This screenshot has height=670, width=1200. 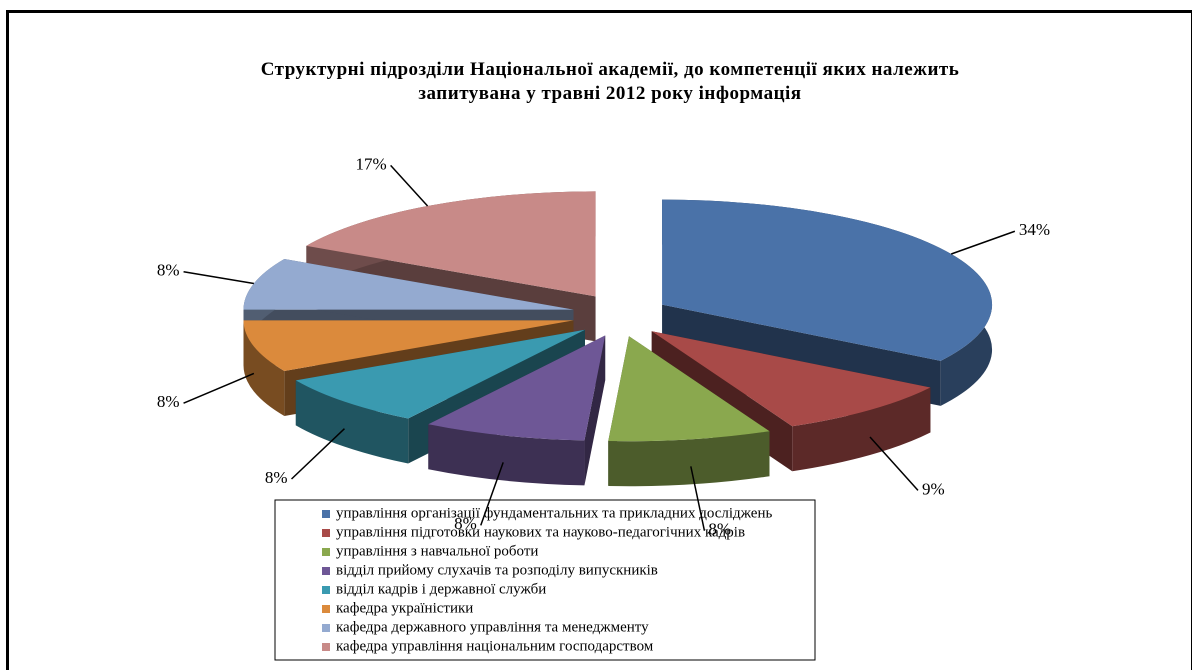 I want to click on legend-label: кафедра україністики, so click(x=404, y=608).